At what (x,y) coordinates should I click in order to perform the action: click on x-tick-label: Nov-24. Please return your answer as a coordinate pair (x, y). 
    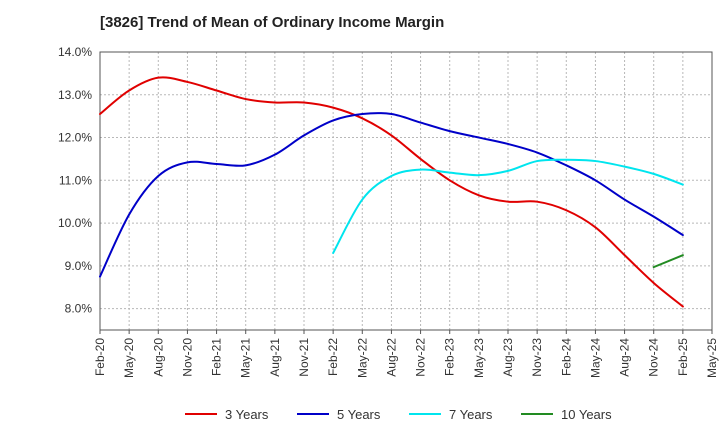
    Looking at the image, I should click on (654, 357).